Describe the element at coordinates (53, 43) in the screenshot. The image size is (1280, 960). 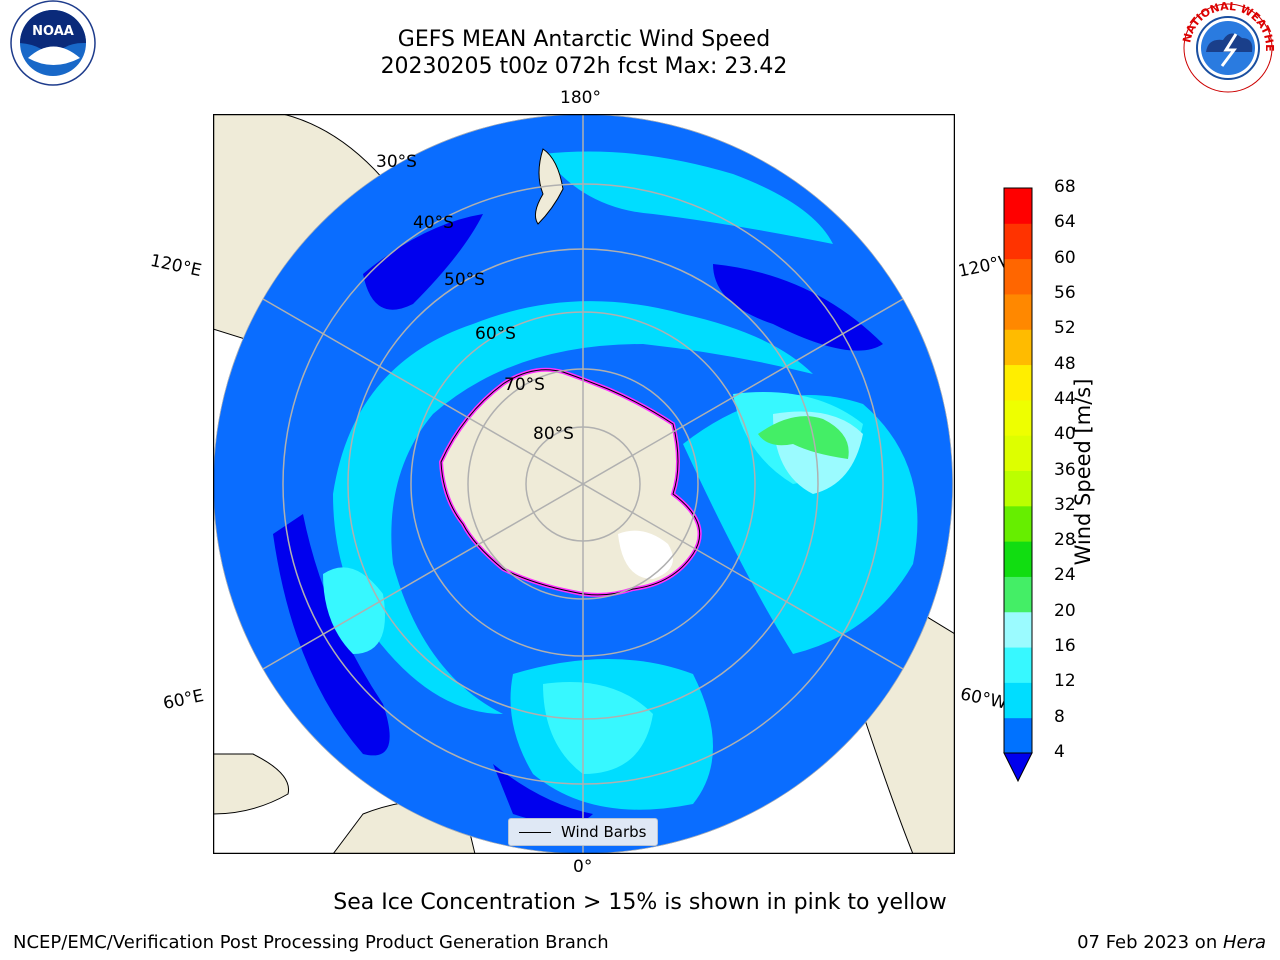
I see `noaa-logo: NOAA` at that location.